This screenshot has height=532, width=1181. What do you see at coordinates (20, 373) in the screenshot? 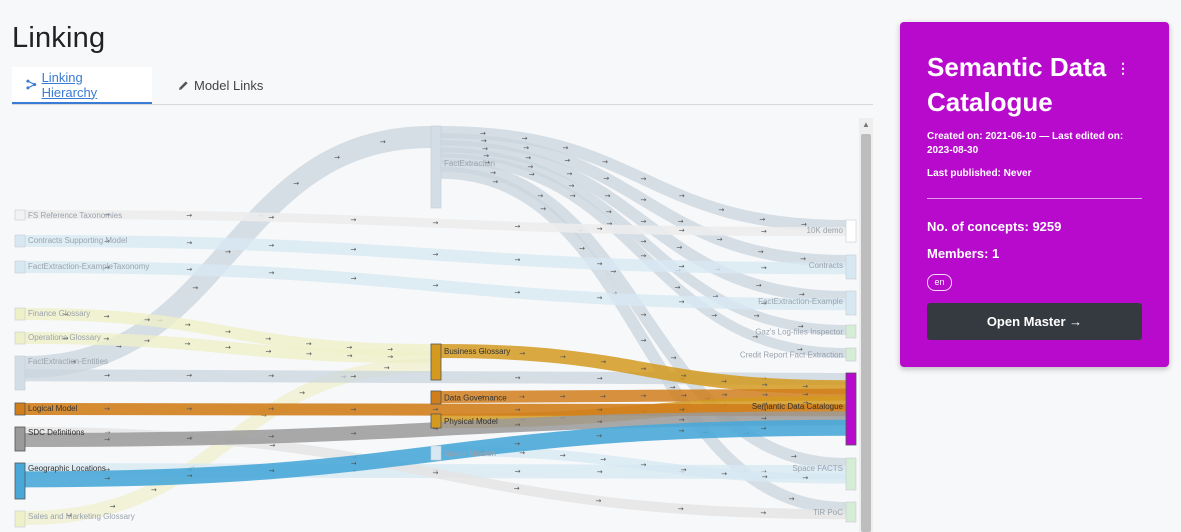
I see `node-factex_ent` at bounding box center [20, 373].